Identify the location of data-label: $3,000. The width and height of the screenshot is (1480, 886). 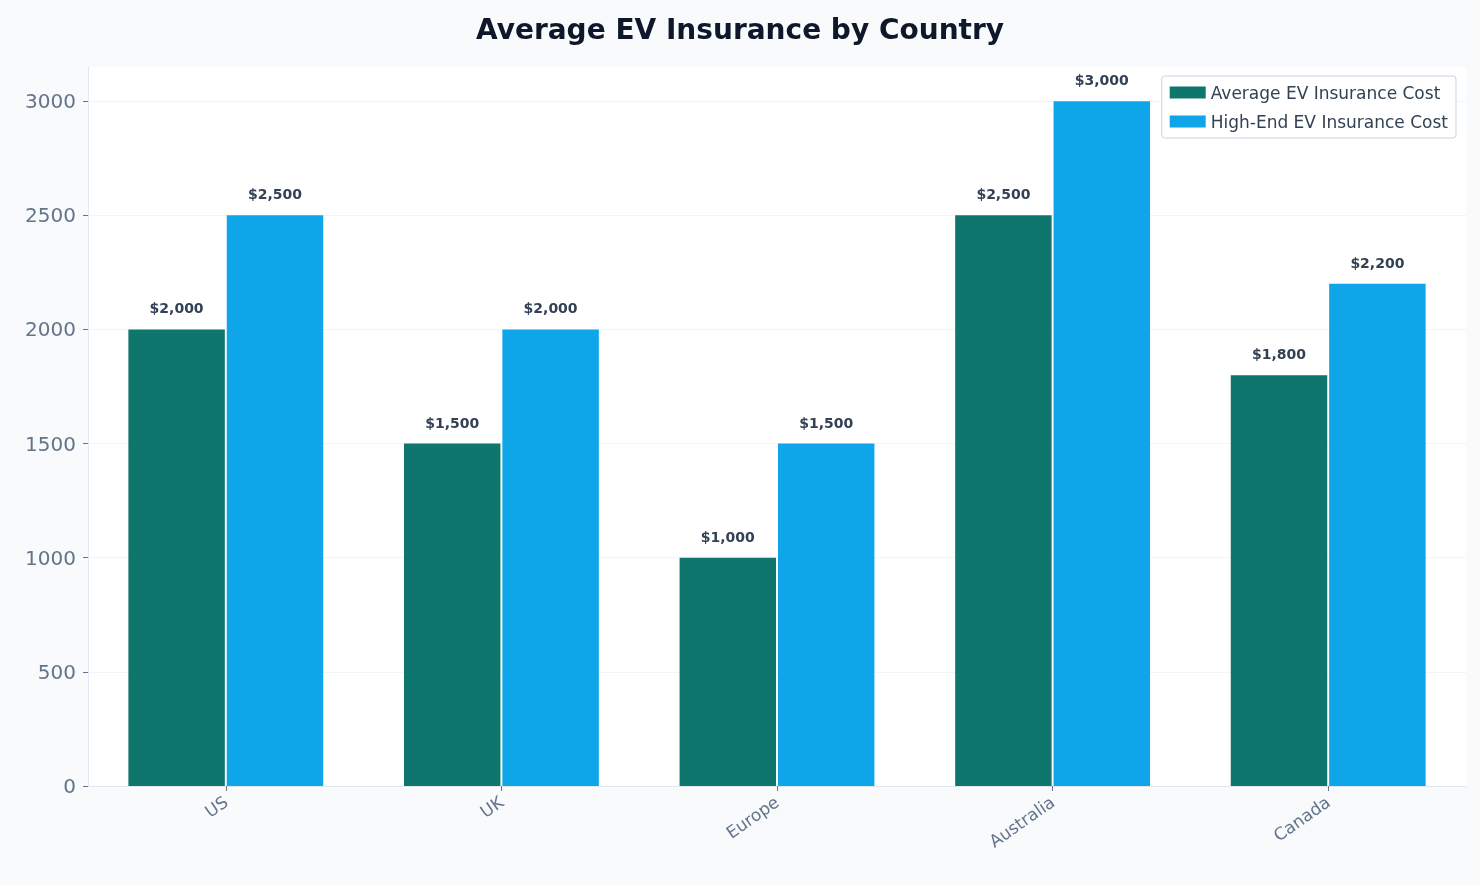
(1102, 80).